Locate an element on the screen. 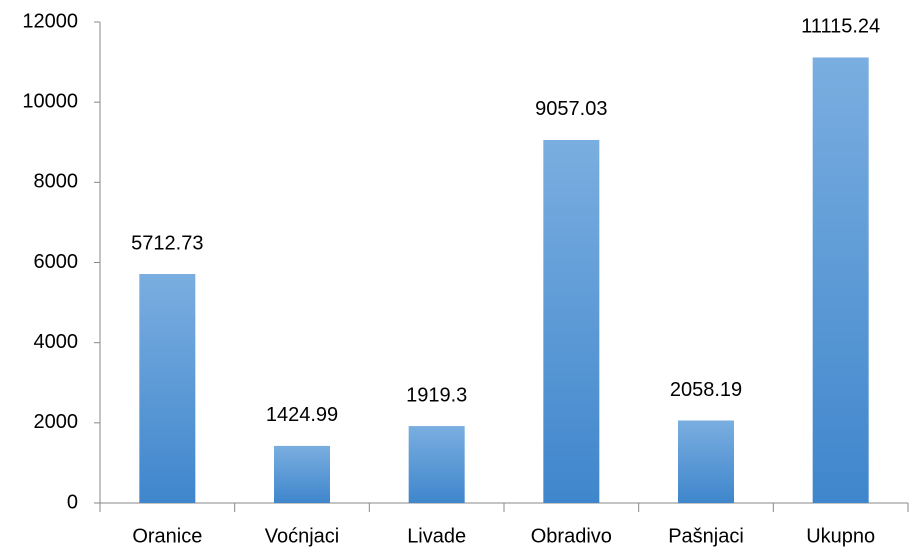  data-label: 11115.24 is located at coordinates (840, 27).